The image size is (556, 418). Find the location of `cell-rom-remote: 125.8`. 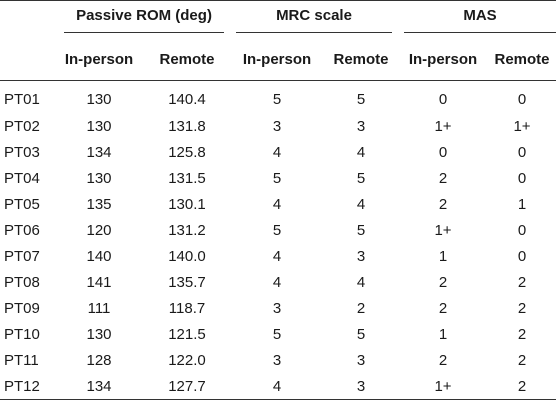

cell-rom-remote: 125.8 is located at coordinates (187, 152).